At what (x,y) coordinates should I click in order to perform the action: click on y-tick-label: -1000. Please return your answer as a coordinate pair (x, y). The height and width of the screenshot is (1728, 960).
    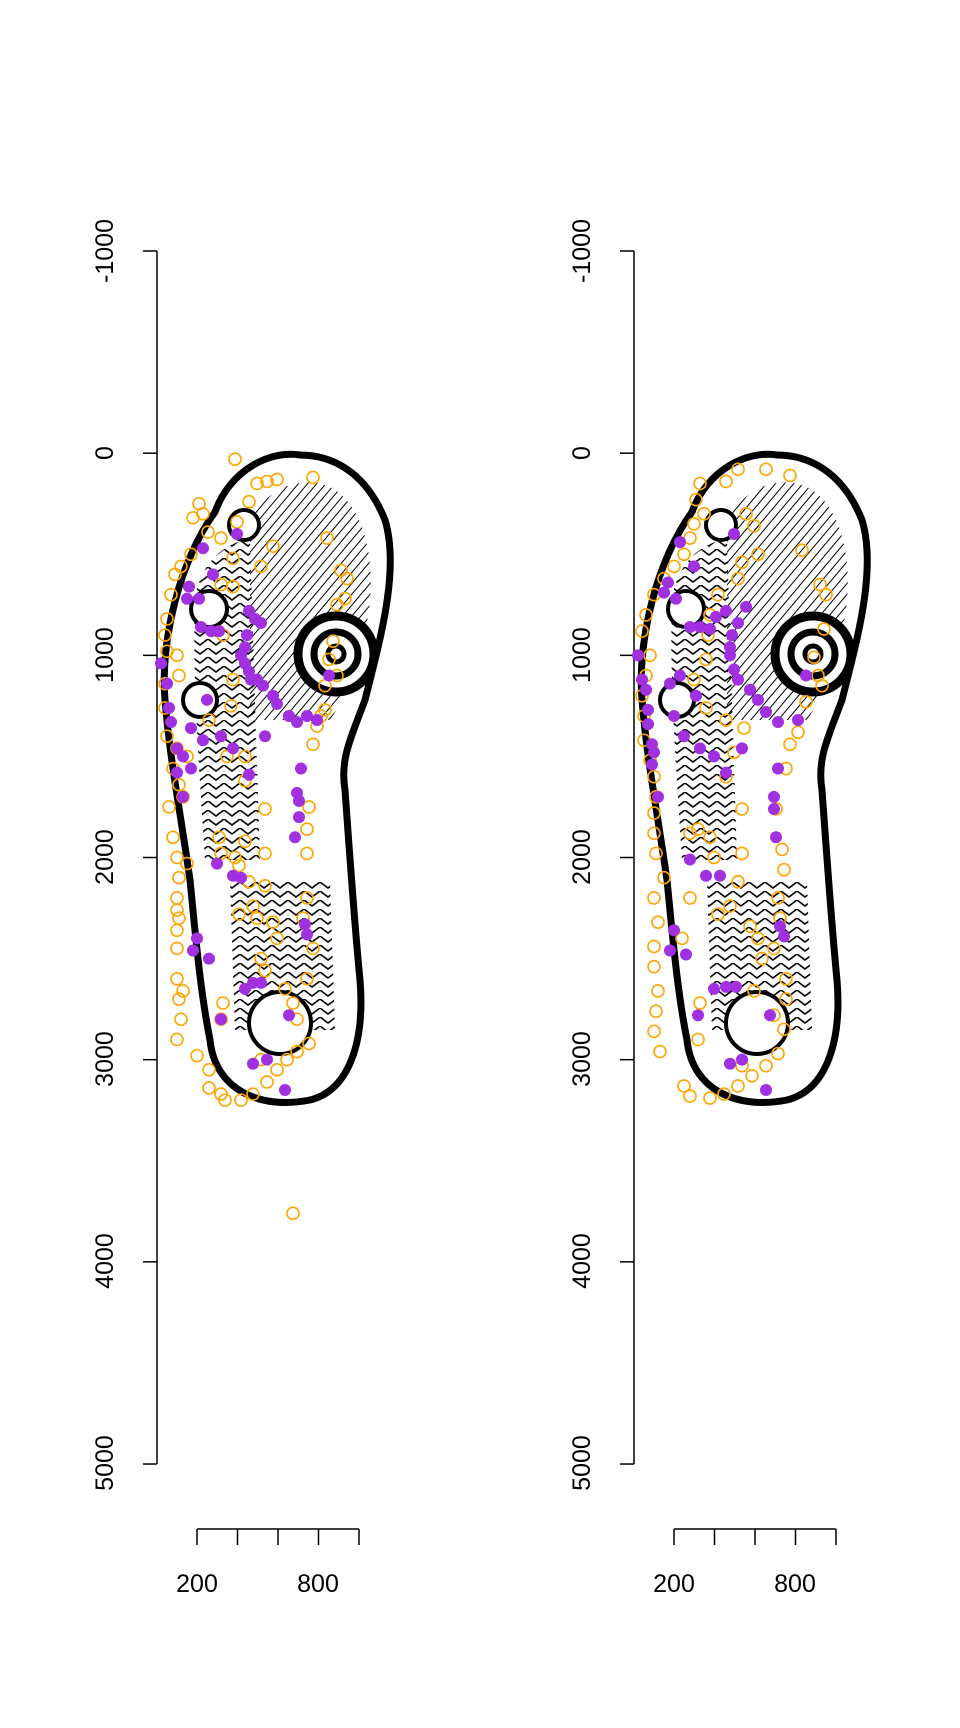
    Looking at the image, I should click on (105, 251).